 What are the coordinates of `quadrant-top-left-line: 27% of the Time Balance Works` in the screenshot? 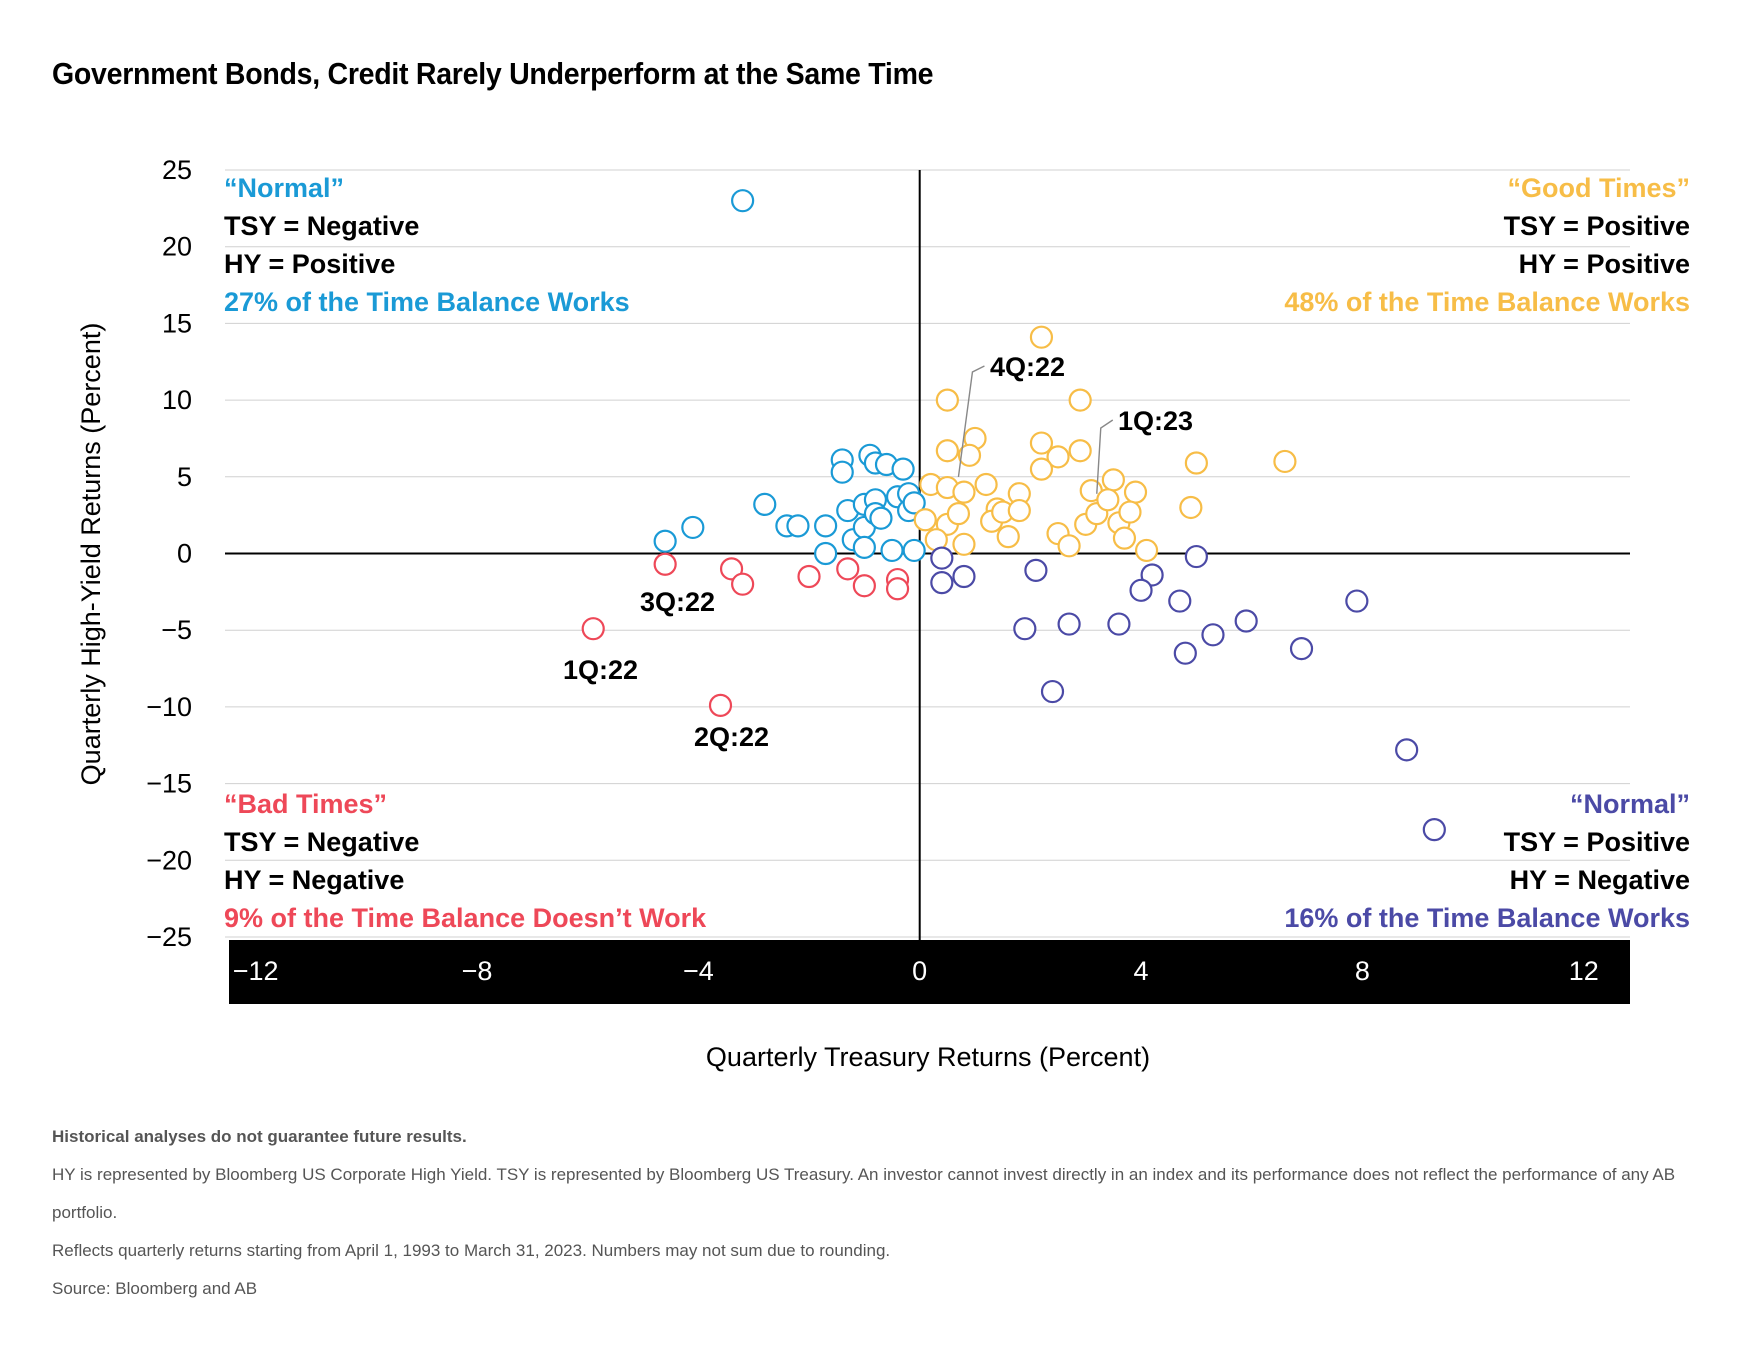 It's located at (427, 302).